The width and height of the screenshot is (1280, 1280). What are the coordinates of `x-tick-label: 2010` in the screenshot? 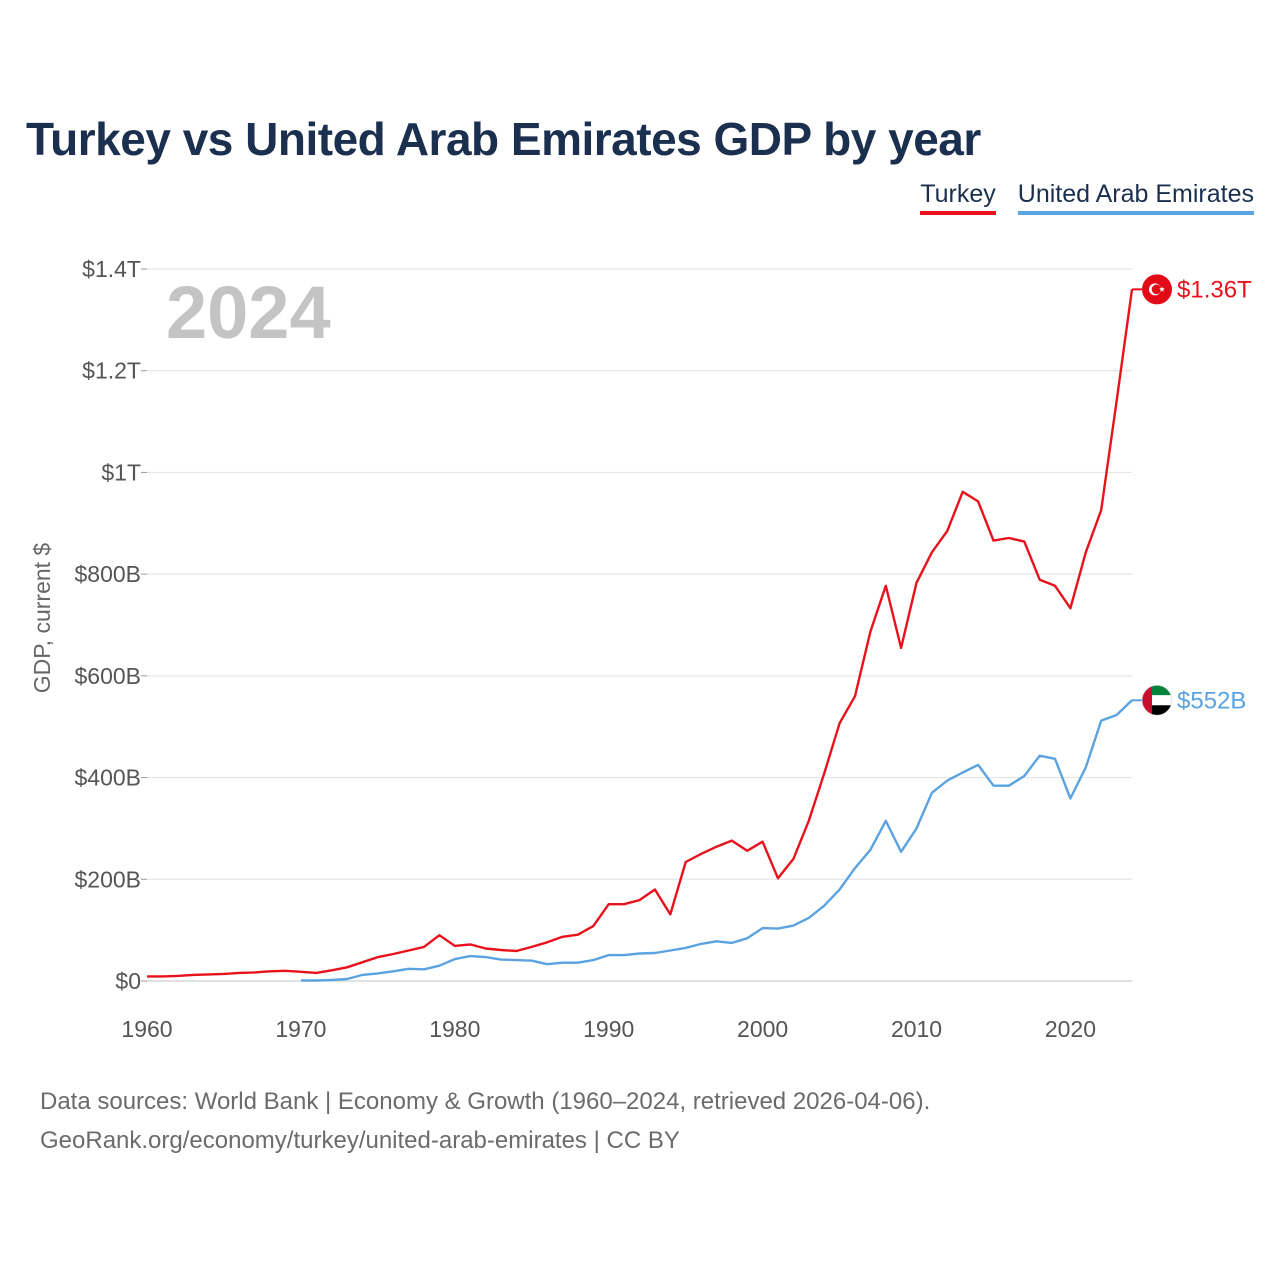 It's located at (916, 1029).